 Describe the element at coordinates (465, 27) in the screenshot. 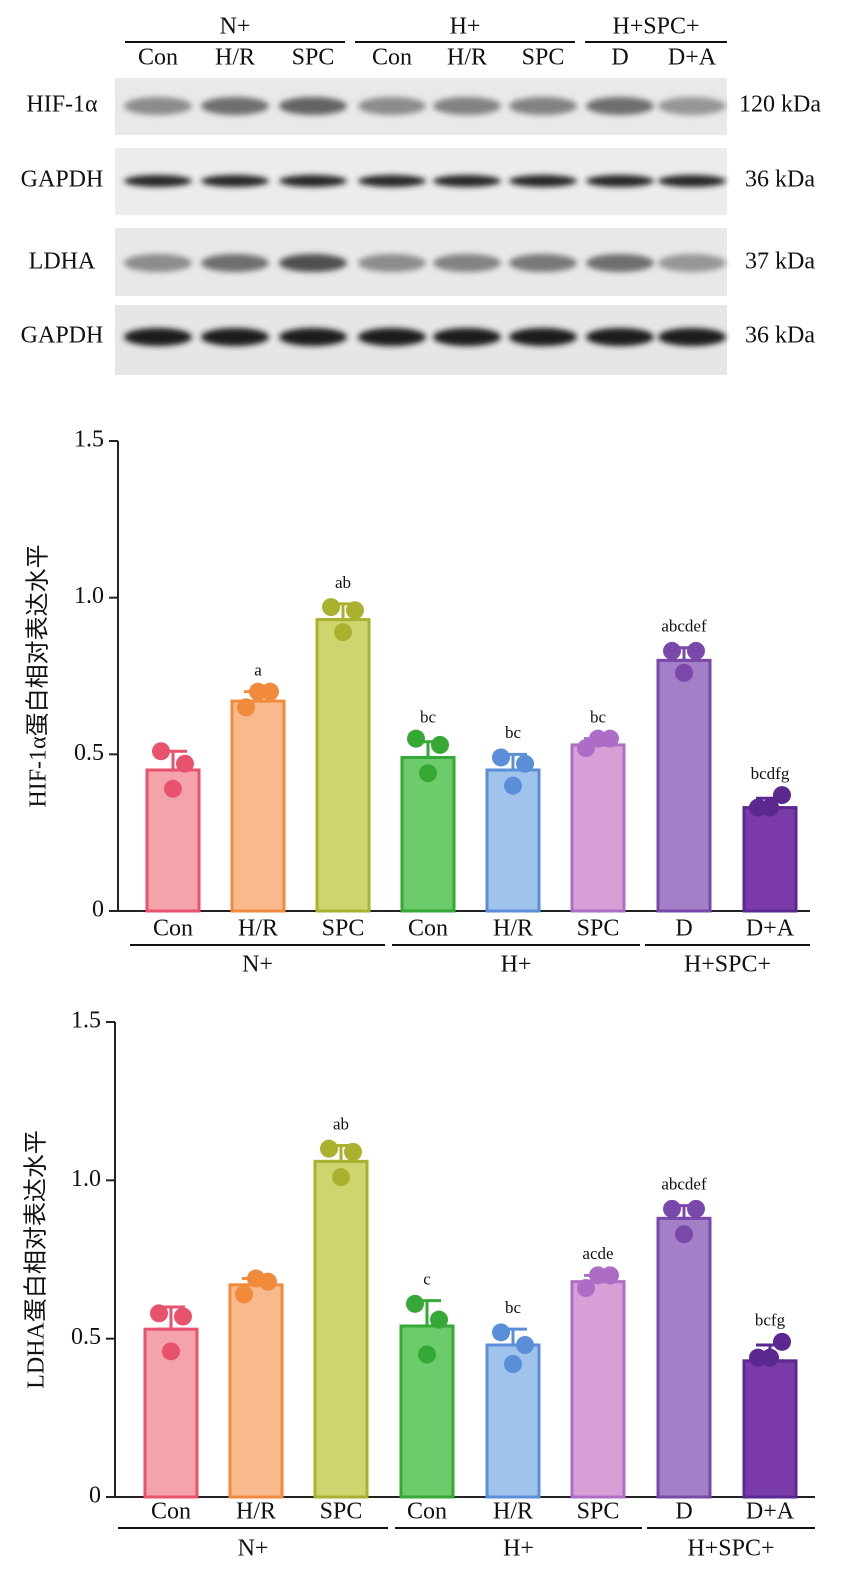

I see `blot-group-label: H+` at that location.